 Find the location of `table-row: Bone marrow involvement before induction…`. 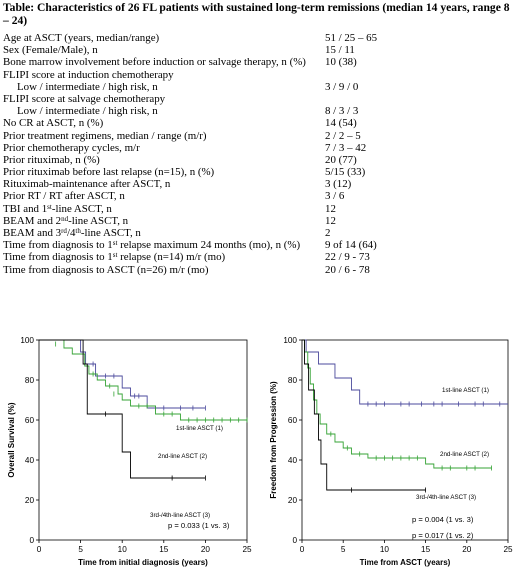

table-row: Bone marrow involvement before induction… is located at coordinates (260, 62).